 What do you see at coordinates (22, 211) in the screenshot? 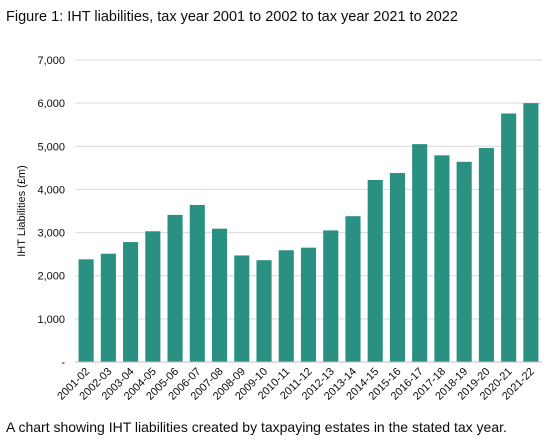
I see `y-axis-title: IHT Liabilities (£m)` at bounding box center [22, 211].